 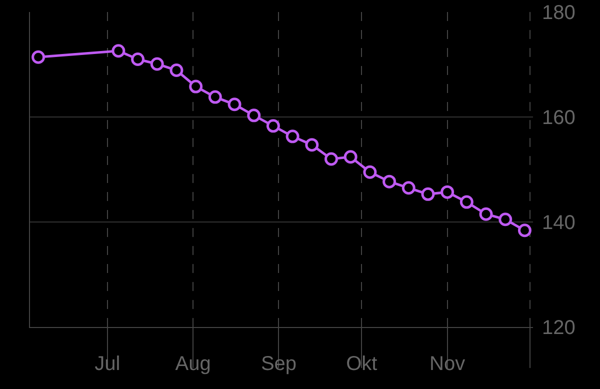 I want to click on x-tick-label: Jul, so click(x=107, y=364).